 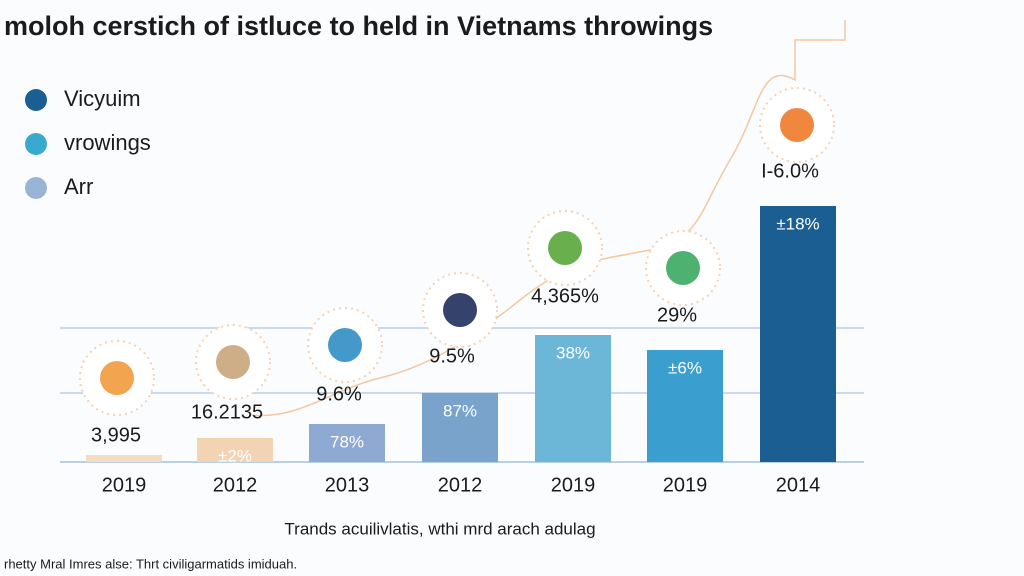 I want to click on legend-label: Vicyuim, so click(x=102, y=98).